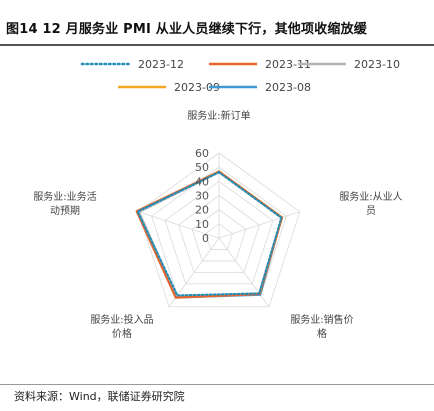 Image resolution: width=434 pixels, height=411 pixels. What do you see at coordinates (197, 87) in the screenshot?
I see `legend-label-2023-09: 2023-09` at bounding box center [197, 87].